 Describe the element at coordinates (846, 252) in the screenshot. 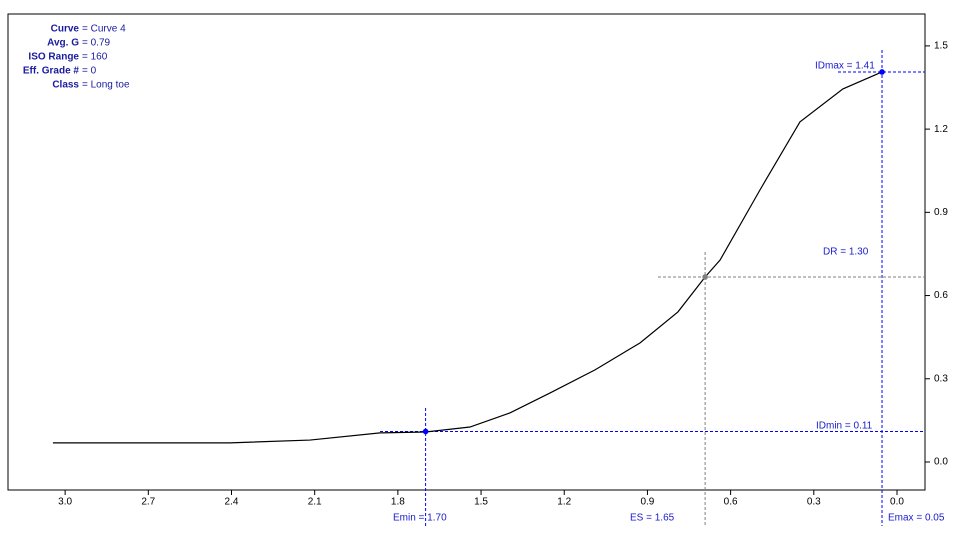

I see `annotation: DR = 1.30` at that location.